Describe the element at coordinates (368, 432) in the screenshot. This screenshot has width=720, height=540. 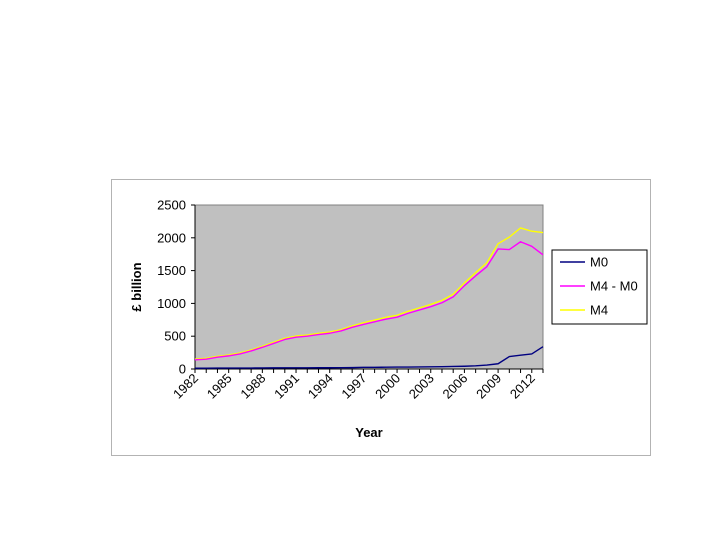
I see `x-axis-title: Year` at that location.